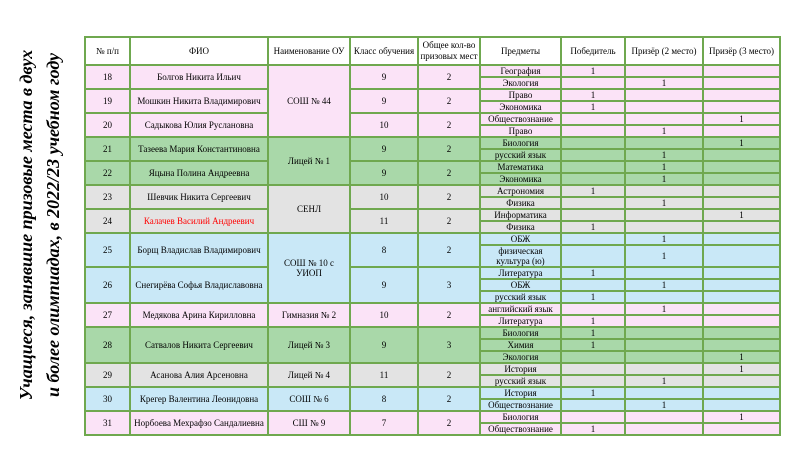 The image size is (800, 450). I want to click on row-number: 29, so click(107, 375).